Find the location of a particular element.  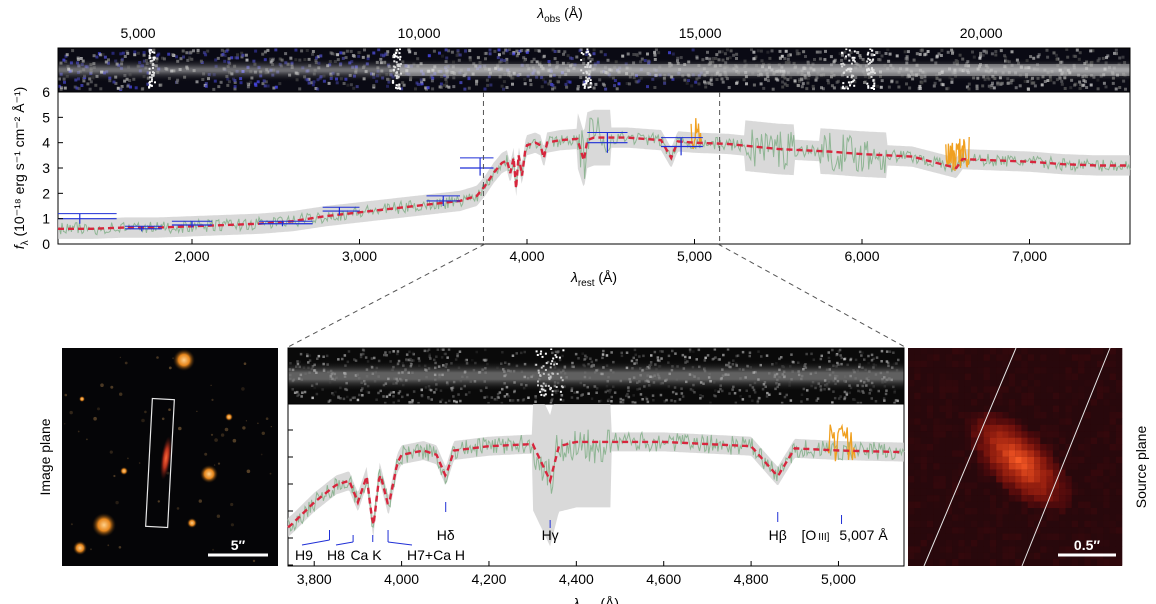

y-tick-label: 4 is located at coordinates (46, 143).